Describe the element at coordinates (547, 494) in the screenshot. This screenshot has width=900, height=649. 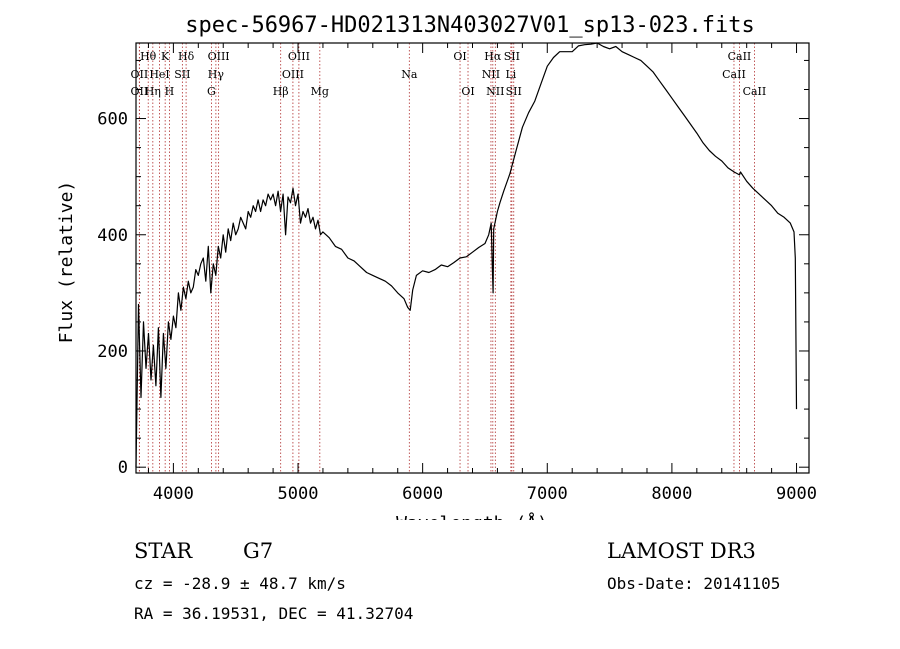
I see `x-tick-label: 7000` at that location.